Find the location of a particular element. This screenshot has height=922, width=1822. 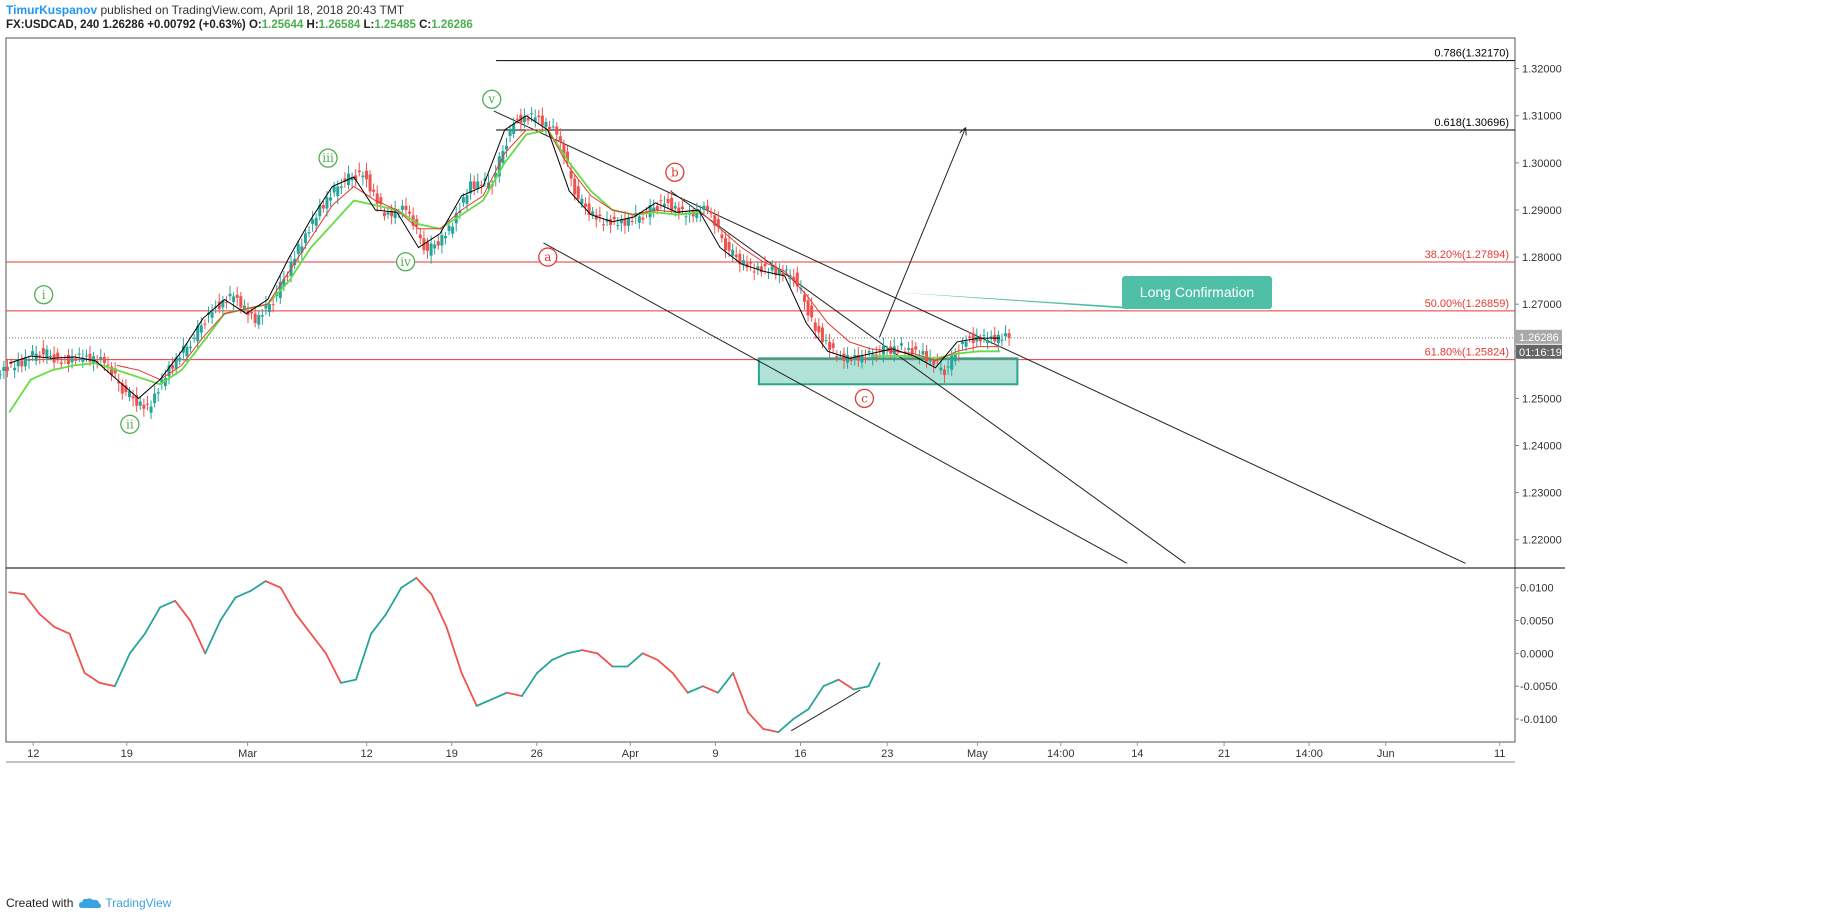

created-with-text: Created with is located at coordinates (40, 903).